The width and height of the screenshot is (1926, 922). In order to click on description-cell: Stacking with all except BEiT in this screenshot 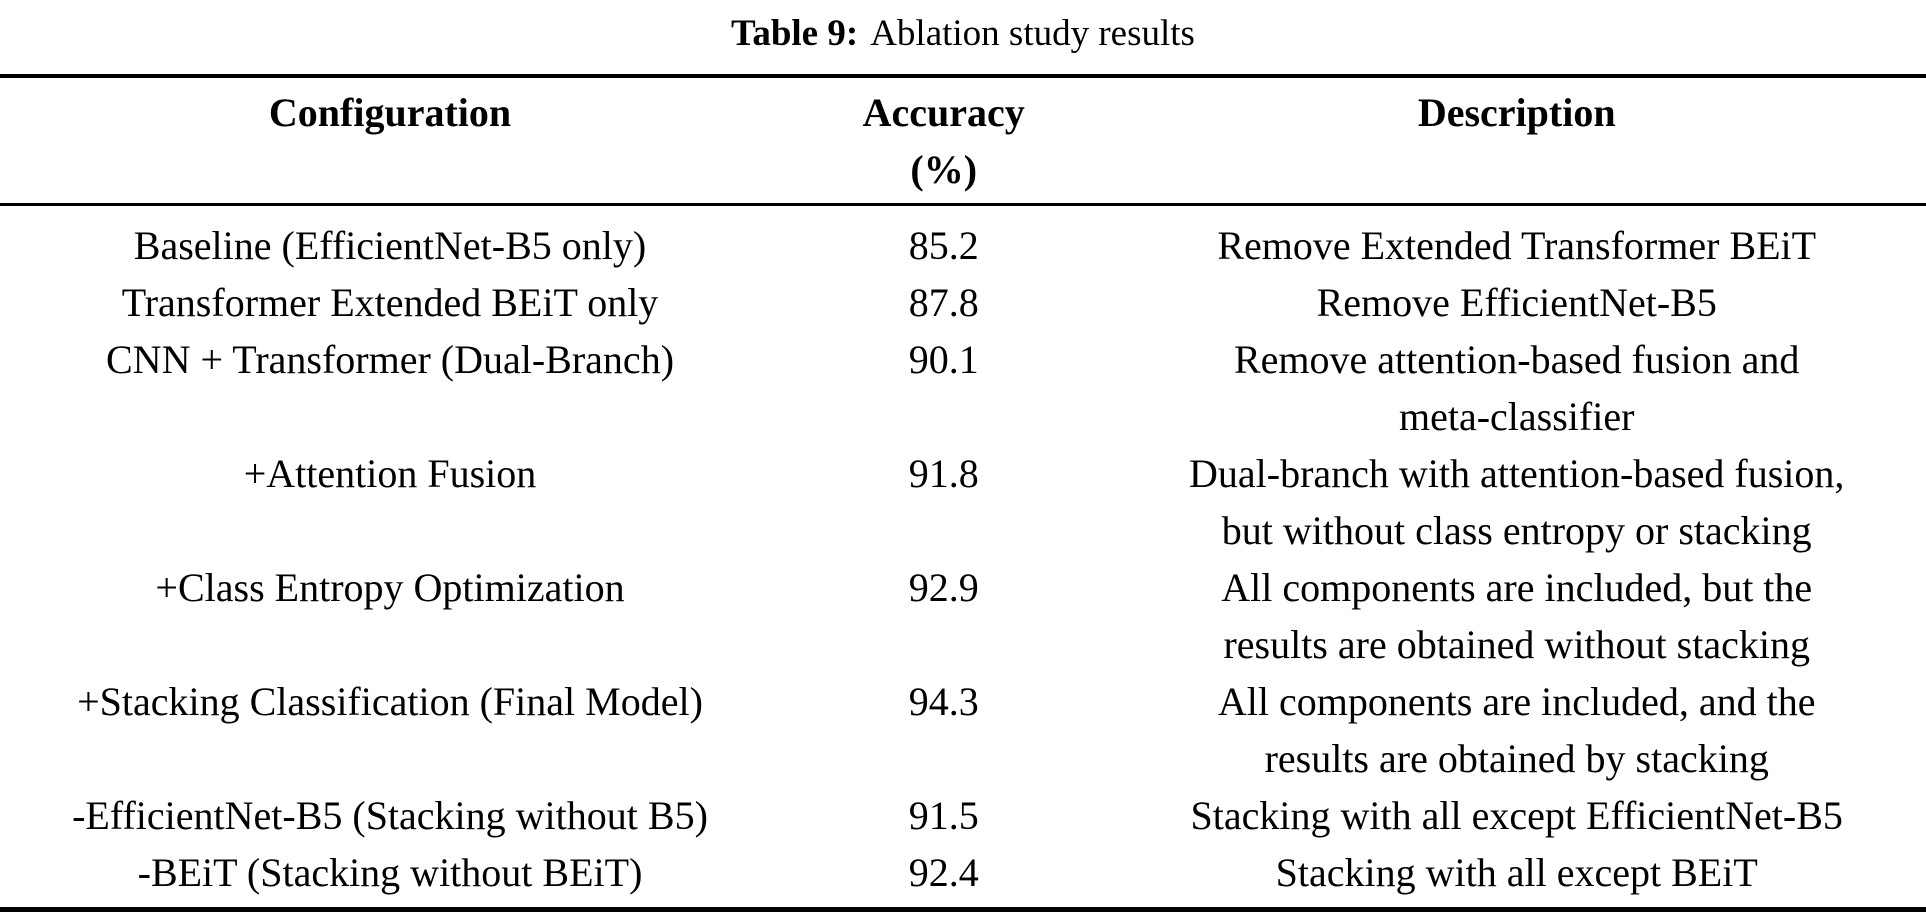, I will do `click(1516, 873)`.